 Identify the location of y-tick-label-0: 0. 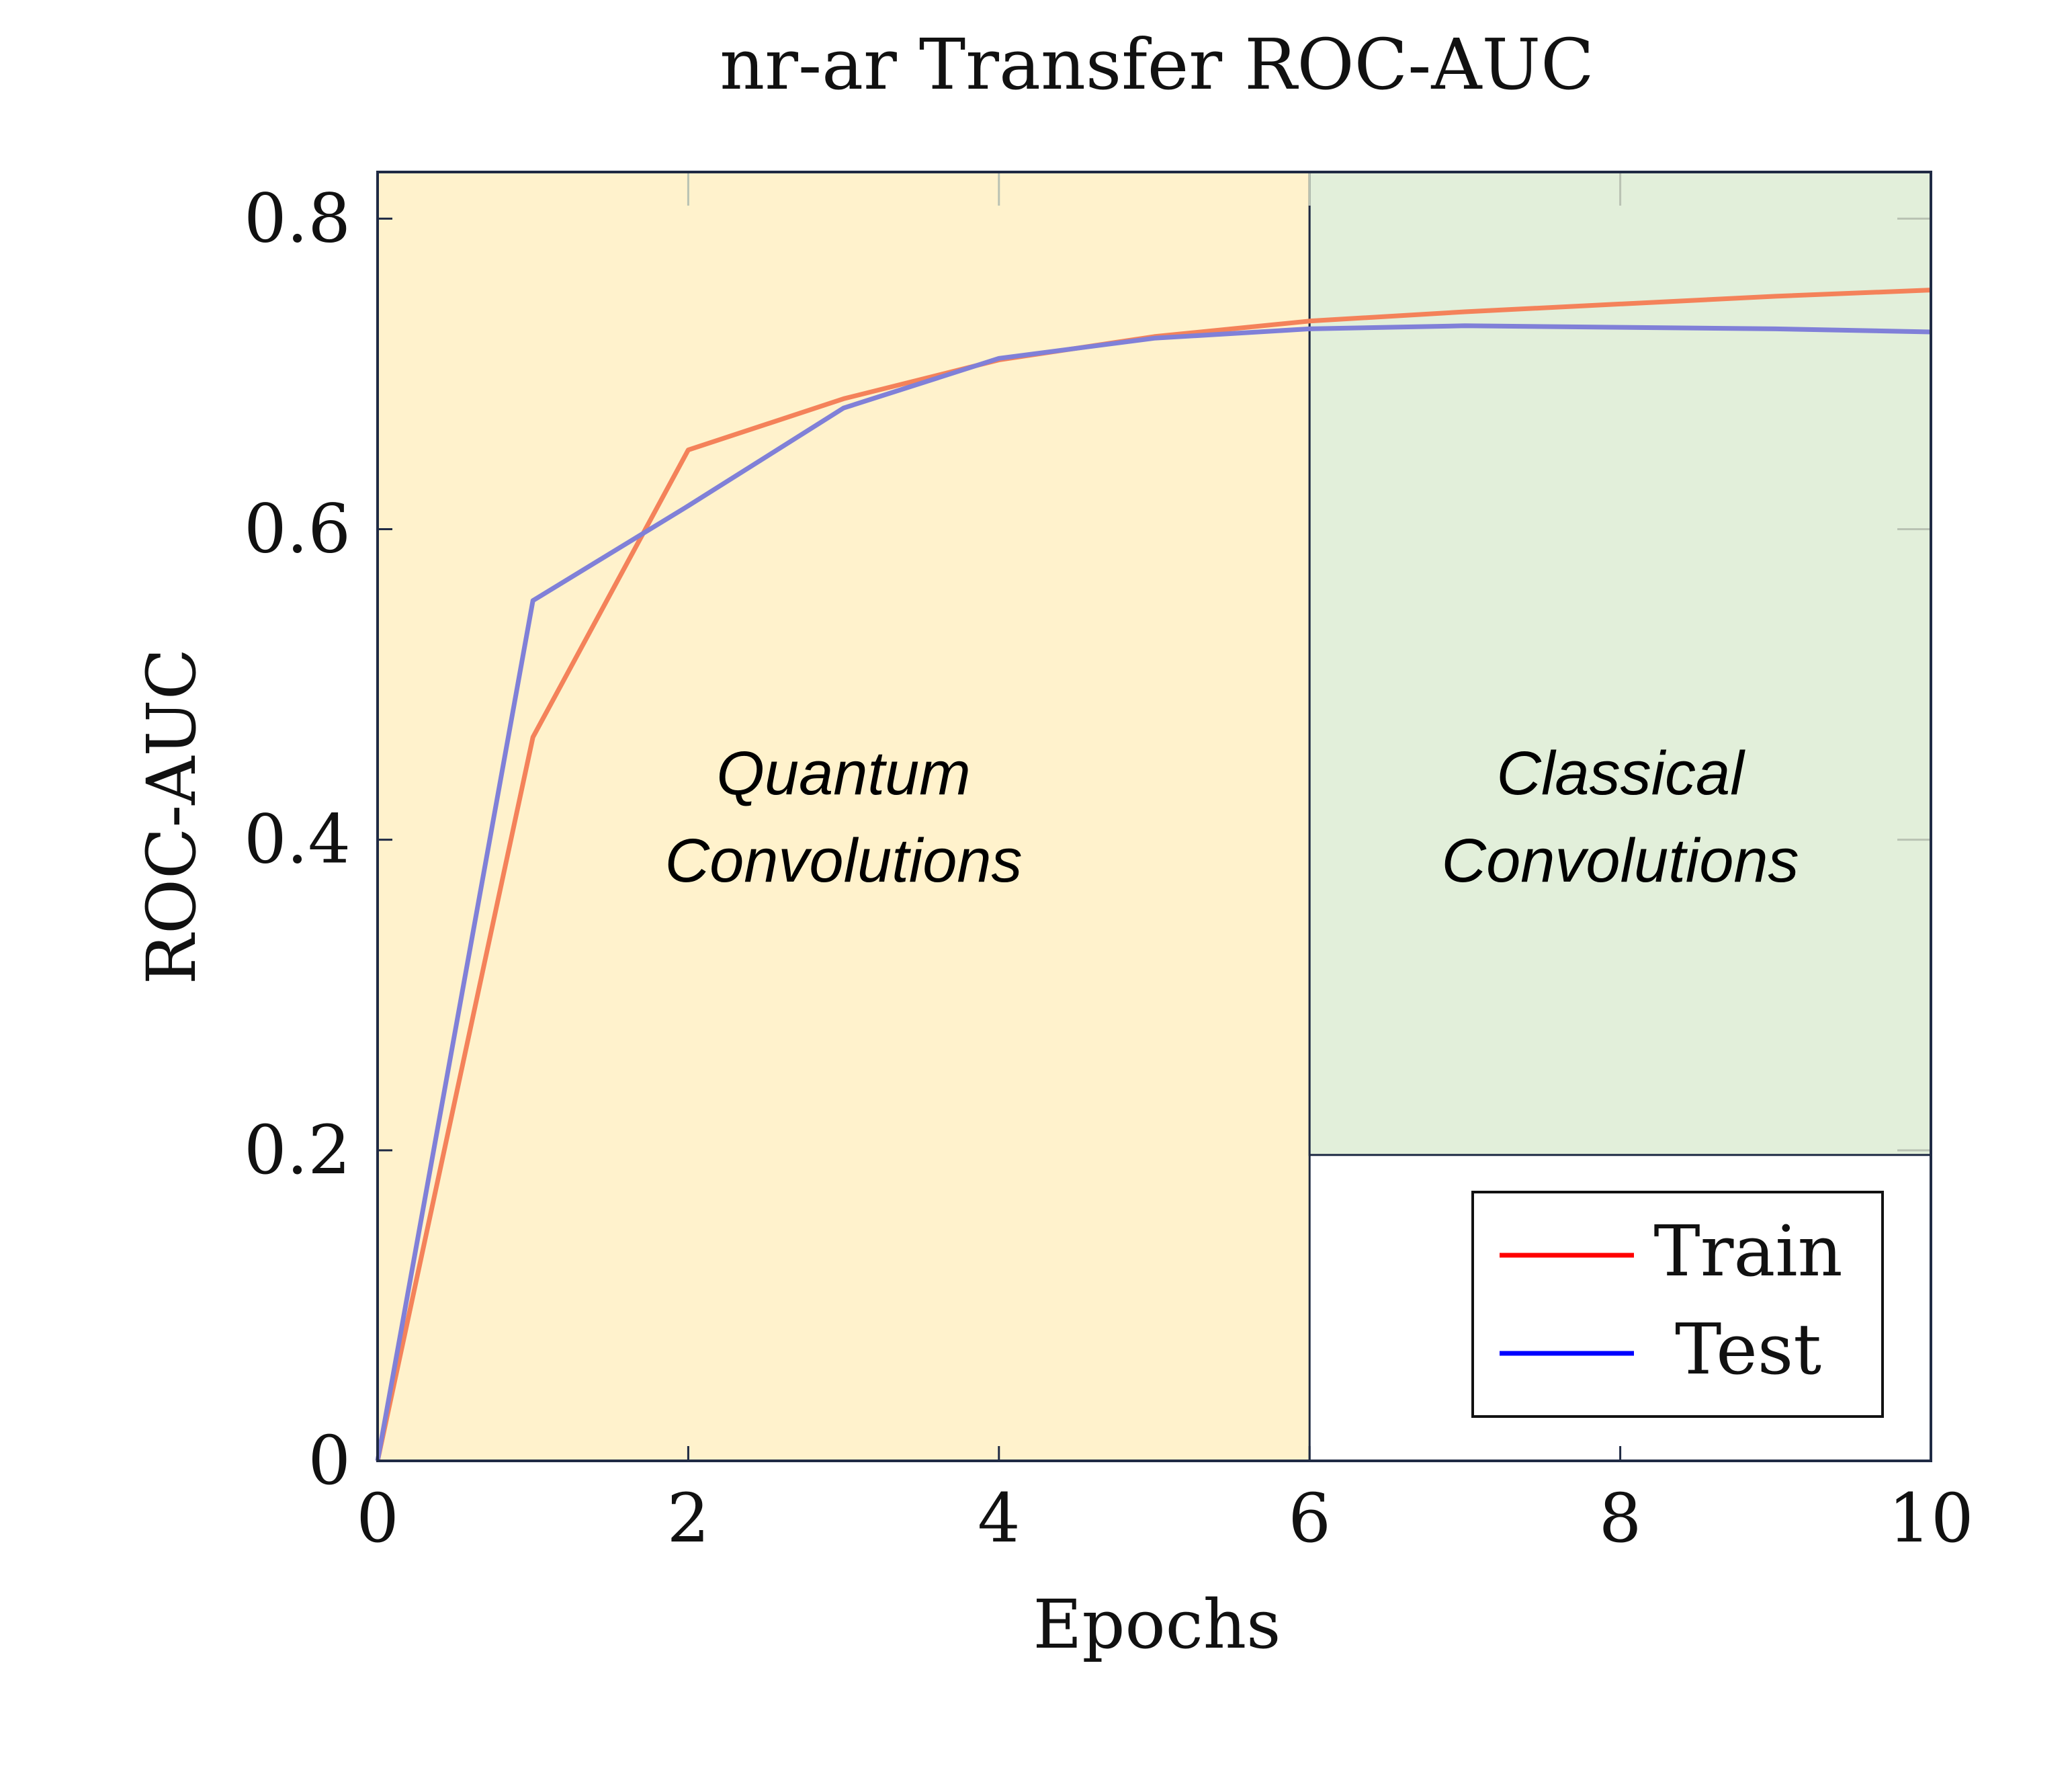
(329, 1460).